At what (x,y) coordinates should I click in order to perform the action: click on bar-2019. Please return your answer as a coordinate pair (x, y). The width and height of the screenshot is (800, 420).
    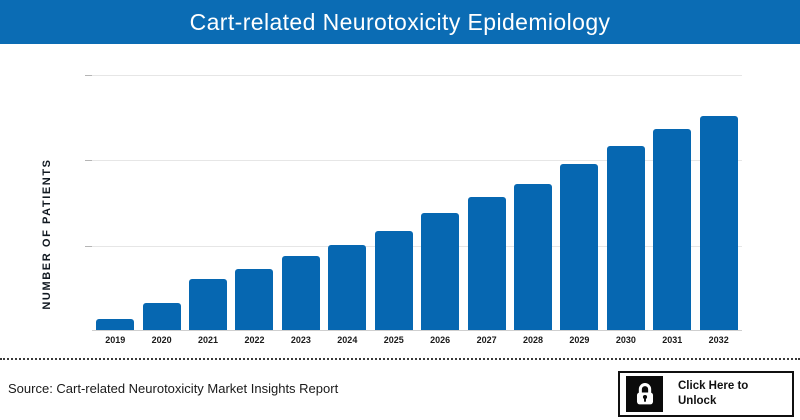
    Looking at the image, I should click on (115, 324).